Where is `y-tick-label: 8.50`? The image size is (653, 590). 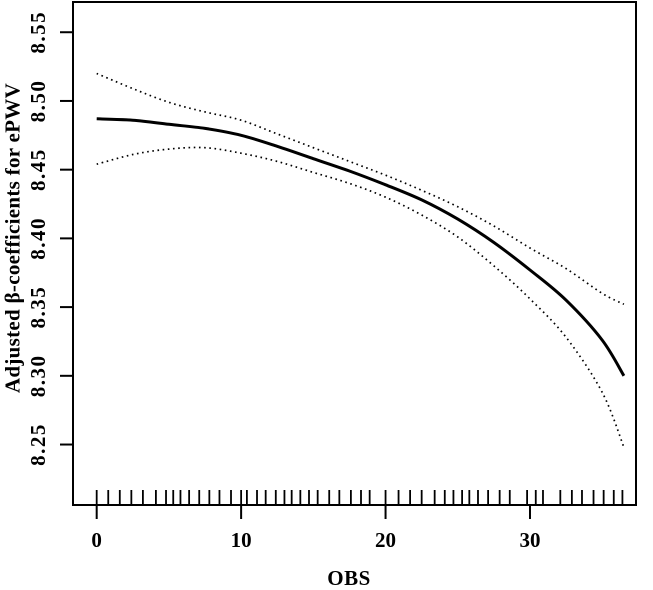 y-tick-label: 8.50 is located at coordinates (38, 101).